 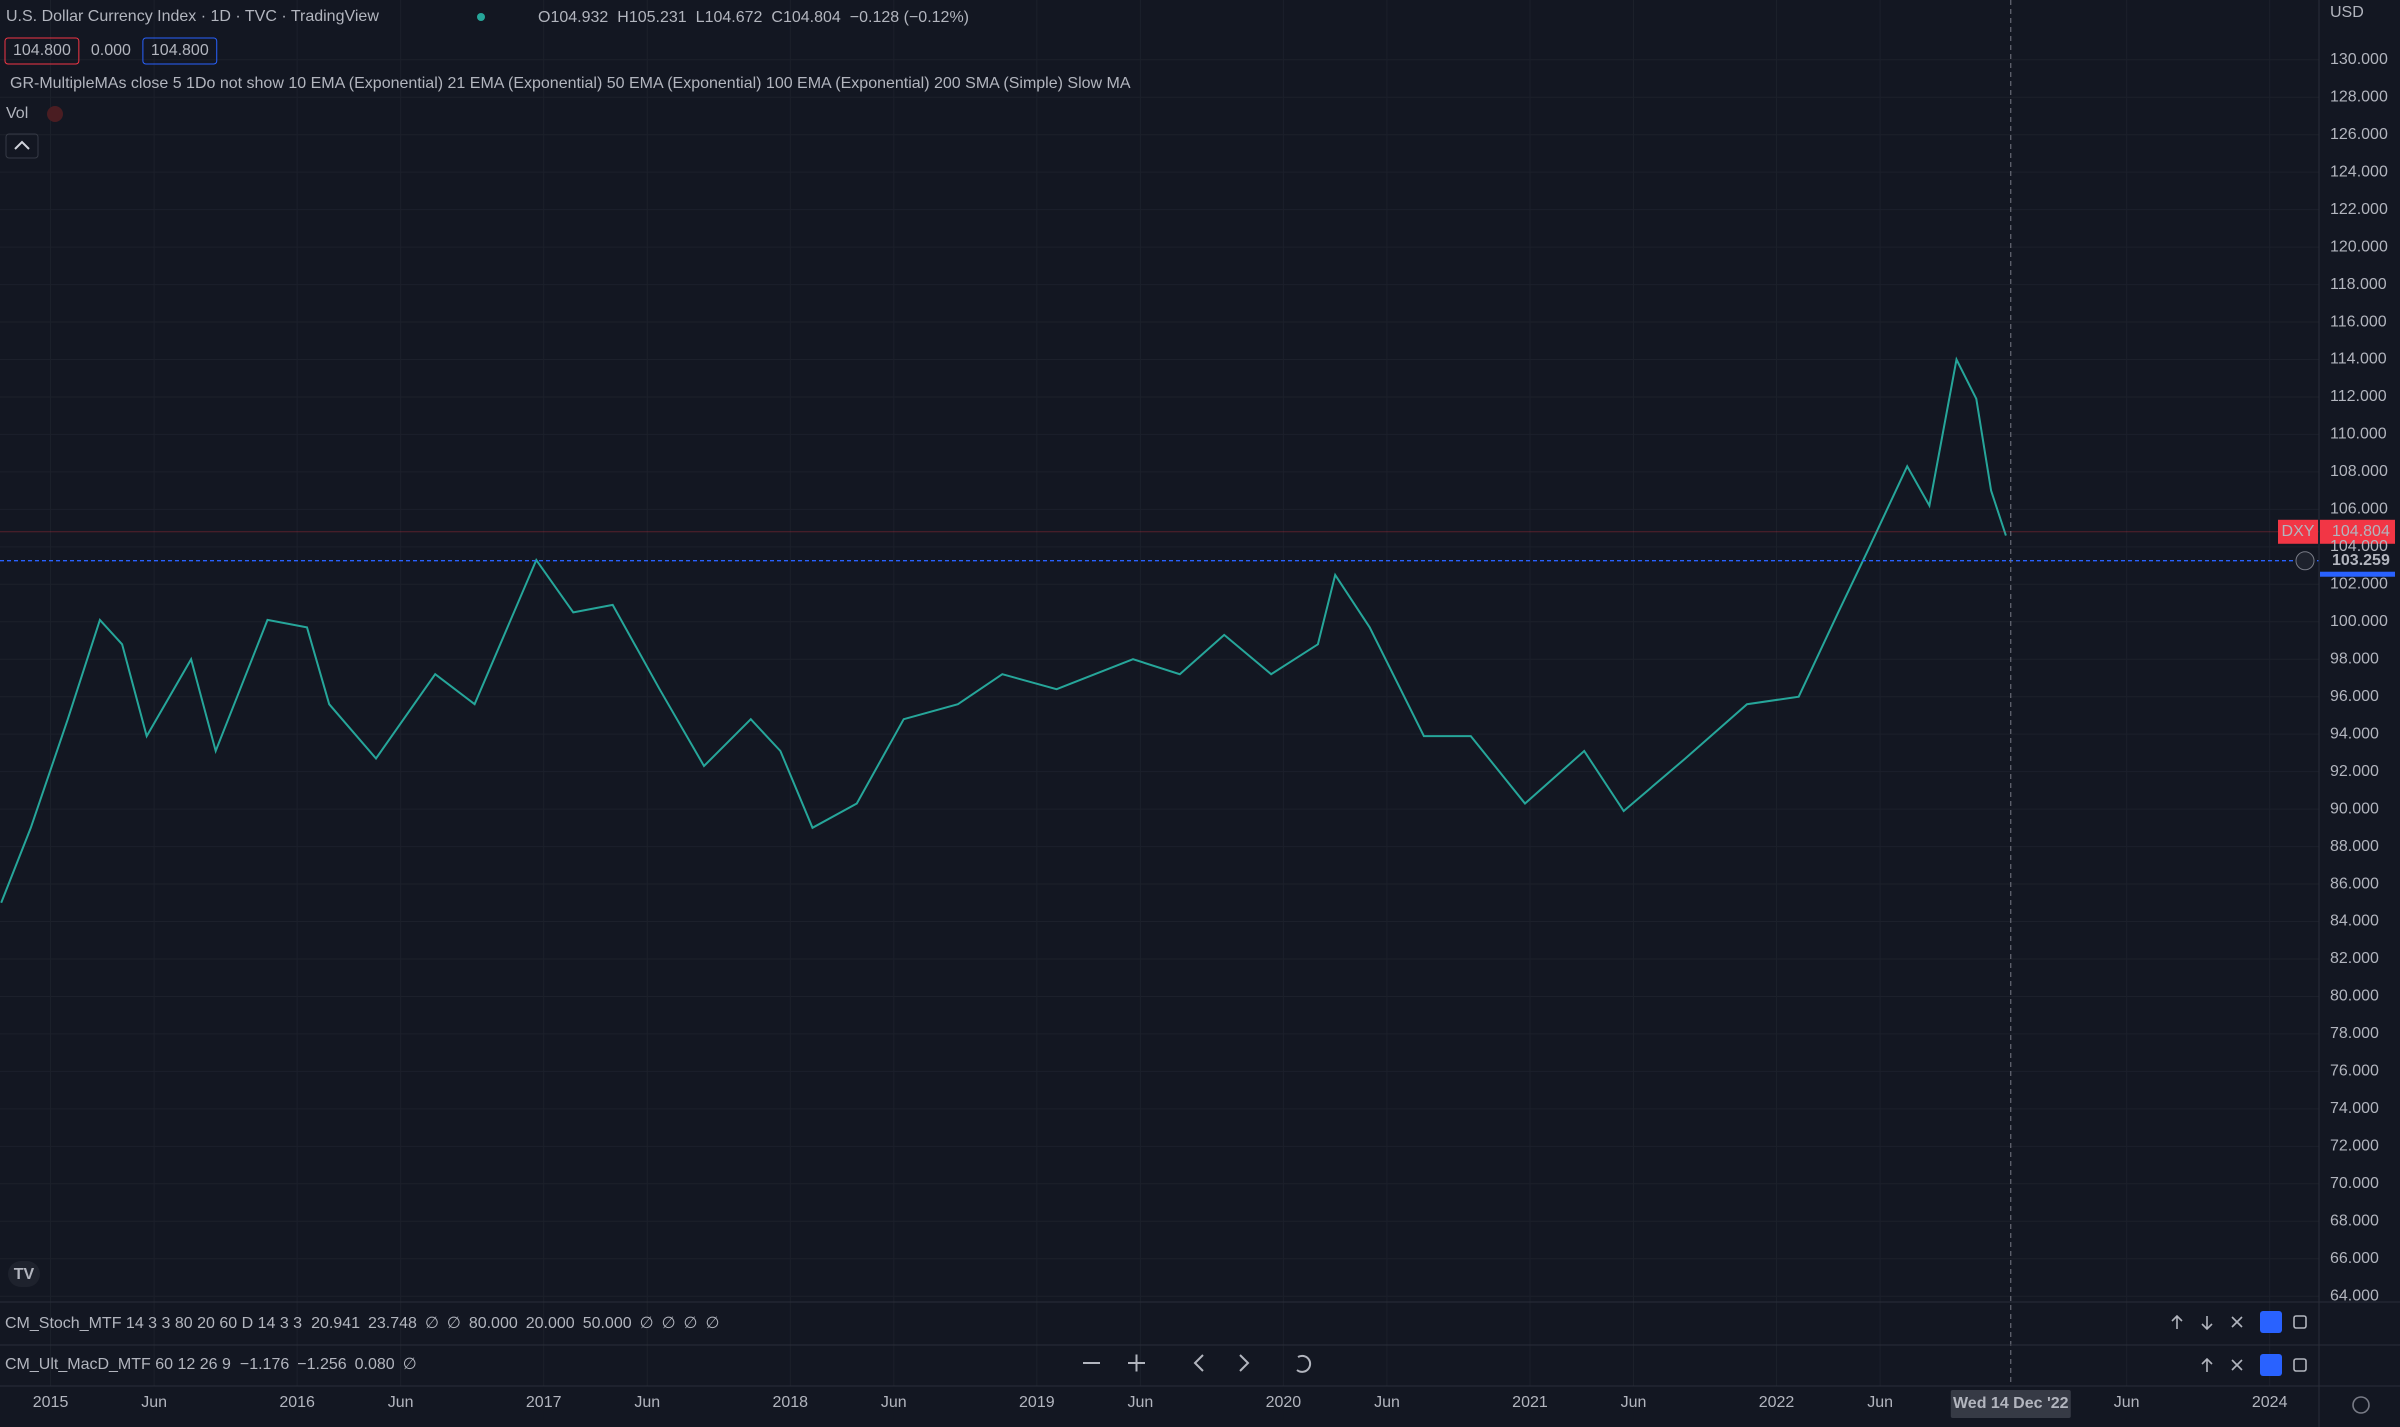 I want to click on scroll-left, so click(x=1198, y=1363).